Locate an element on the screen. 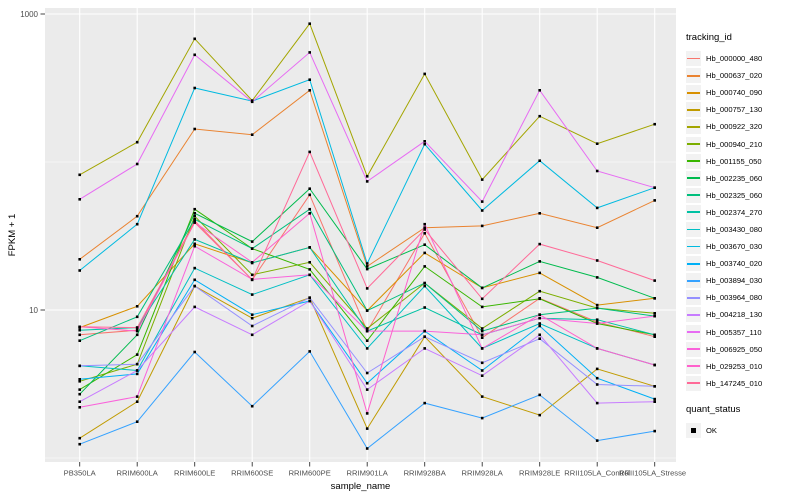 This screenshot has height=500, width=800. legend-item-label: Hb_003670_030 is located at coordinates (734, 247).